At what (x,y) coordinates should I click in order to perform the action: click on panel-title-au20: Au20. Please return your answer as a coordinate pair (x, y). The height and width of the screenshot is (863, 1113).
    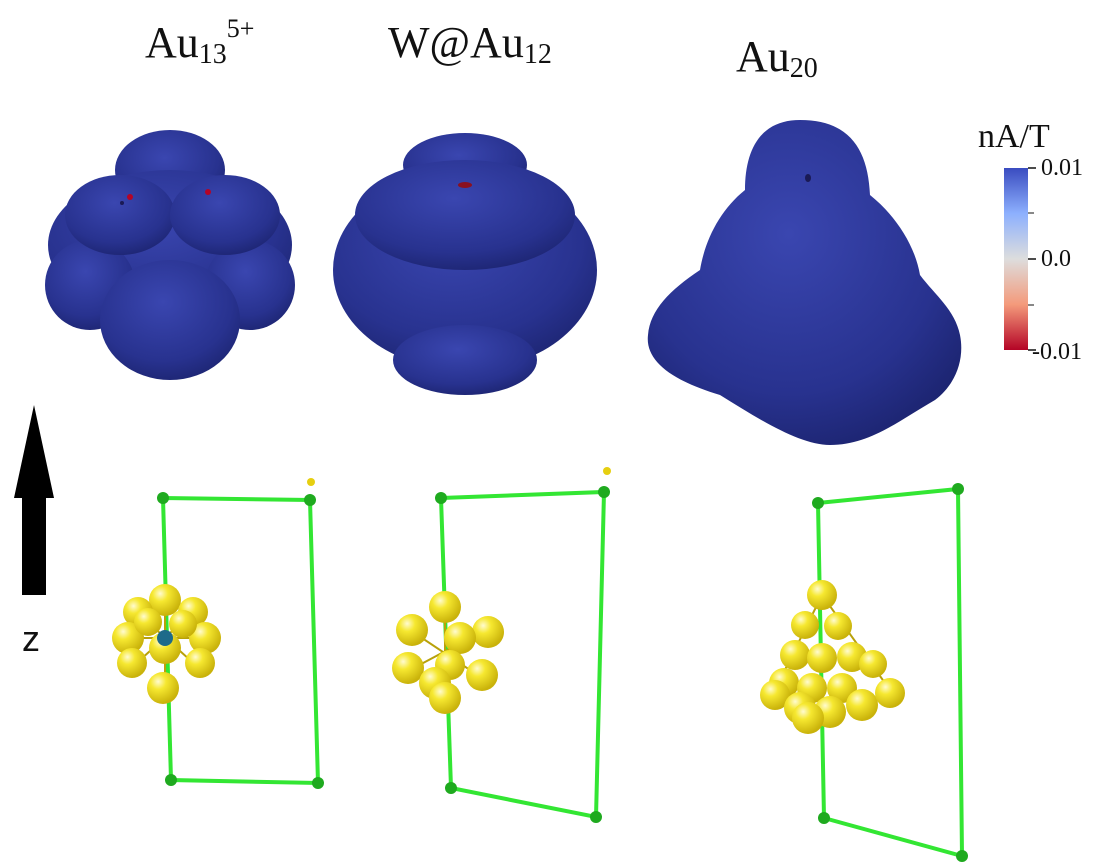
    Looking at the image, I should click on (777, 58).